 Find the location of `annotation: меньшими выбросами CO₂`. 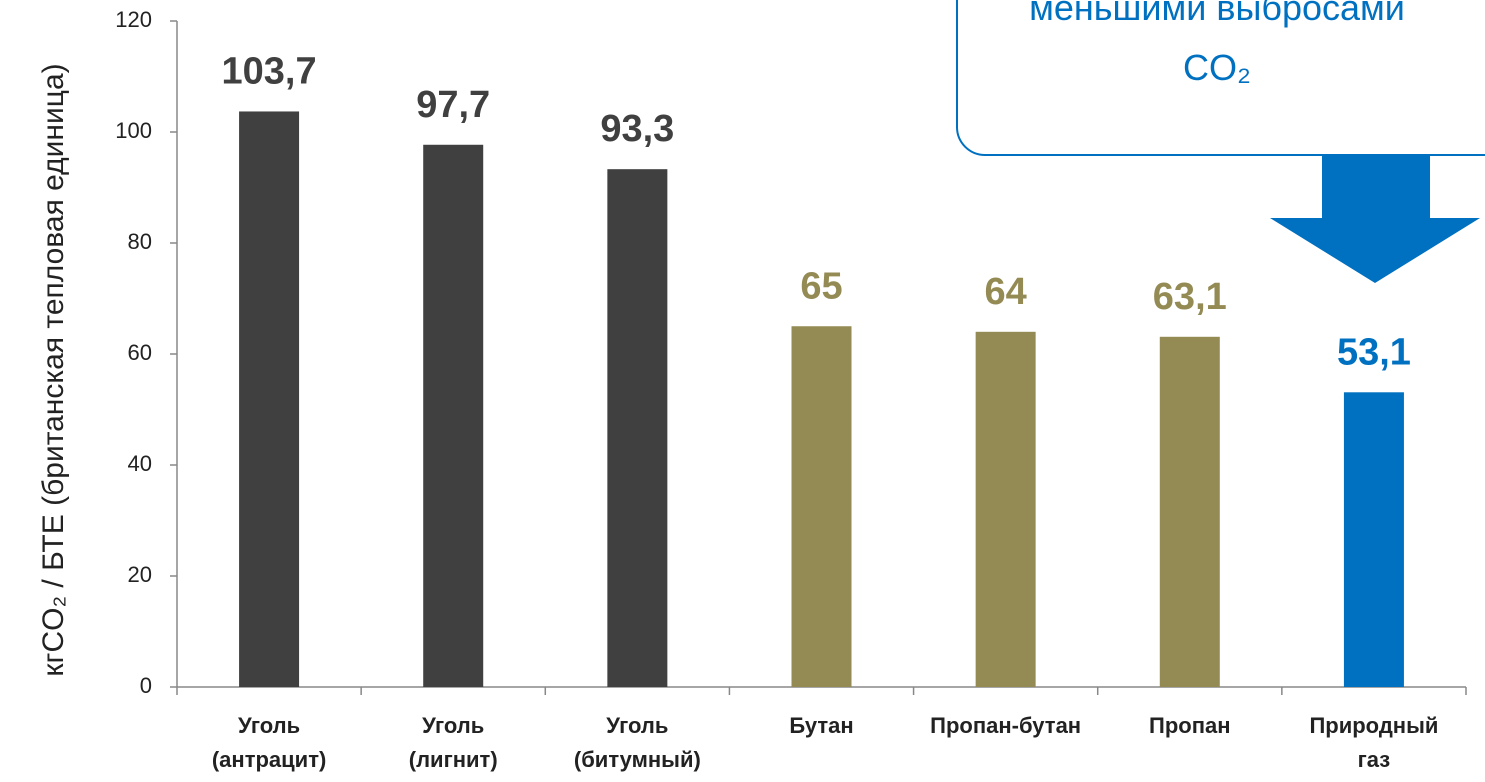

annotation: меньшими выбросами CO₂ is located at coordinates (1217, 44).